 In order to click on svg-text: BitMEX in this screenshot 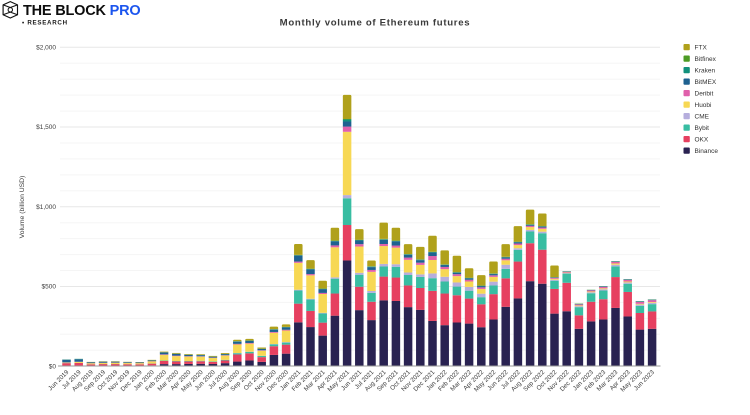, I will do `click(706, 82)`.